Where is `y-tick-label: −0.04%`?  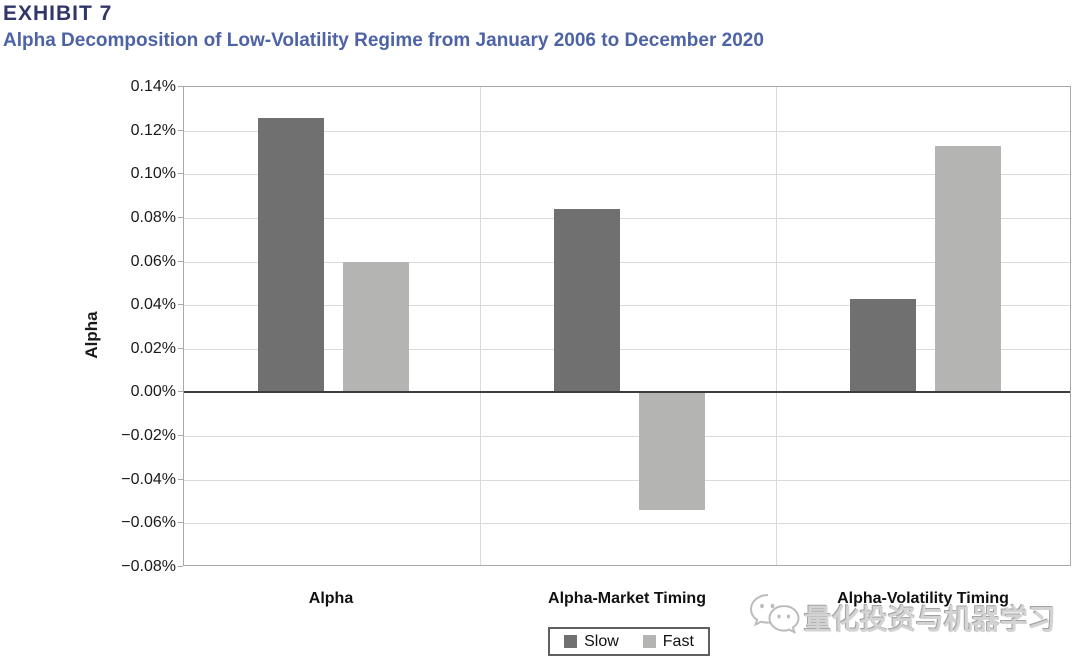
y-tick-label: −0.04% is located at coordinates (148, 479).